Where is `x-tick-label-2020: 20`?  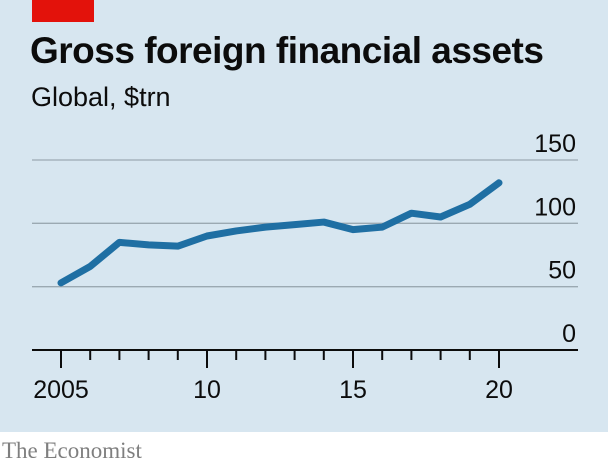 x-tick-label-2020: 20 is located at coordinates (499, 390).